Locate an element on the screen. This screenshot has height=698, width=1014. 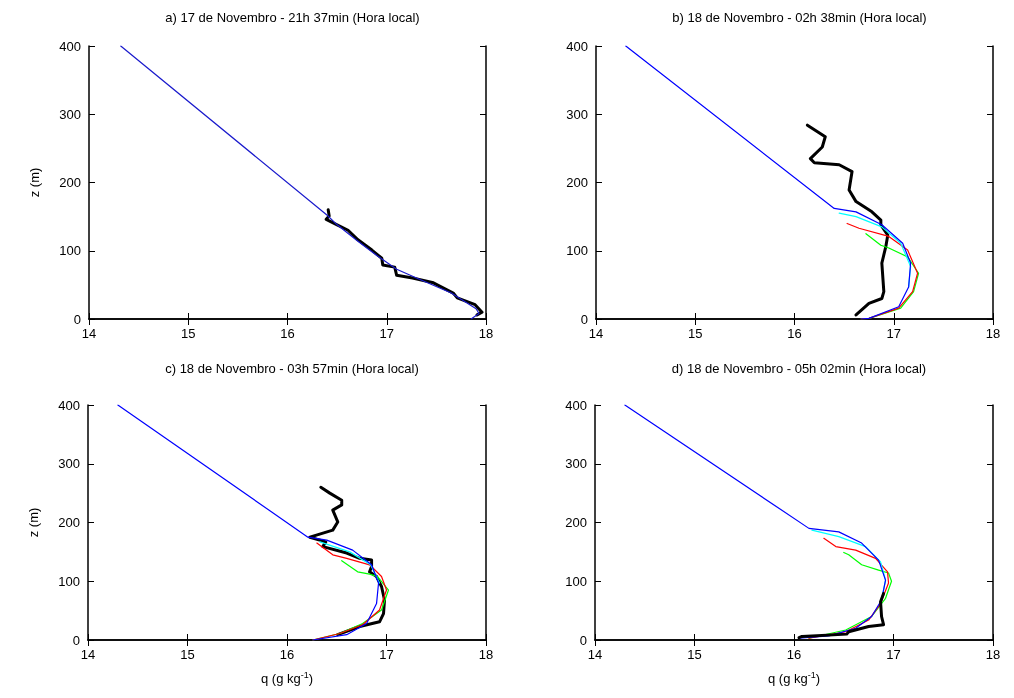
chart-title: a) 17 de Novembro - 21h 37min (Hora local) is located at coordinates (292, 17).